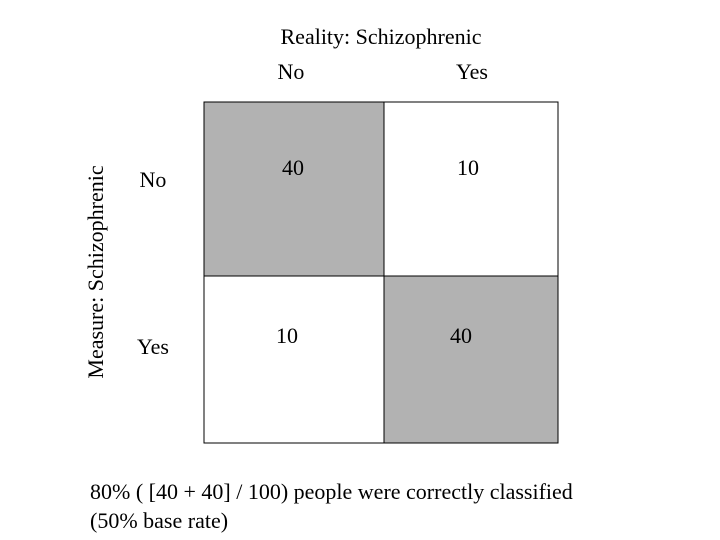 Image resolution: width=720 pixels, height=540 pixels. What do you see at coordinates (472, 71) in the screenshot?
I see `column-label: Yes` at bounding box center [472, 71].